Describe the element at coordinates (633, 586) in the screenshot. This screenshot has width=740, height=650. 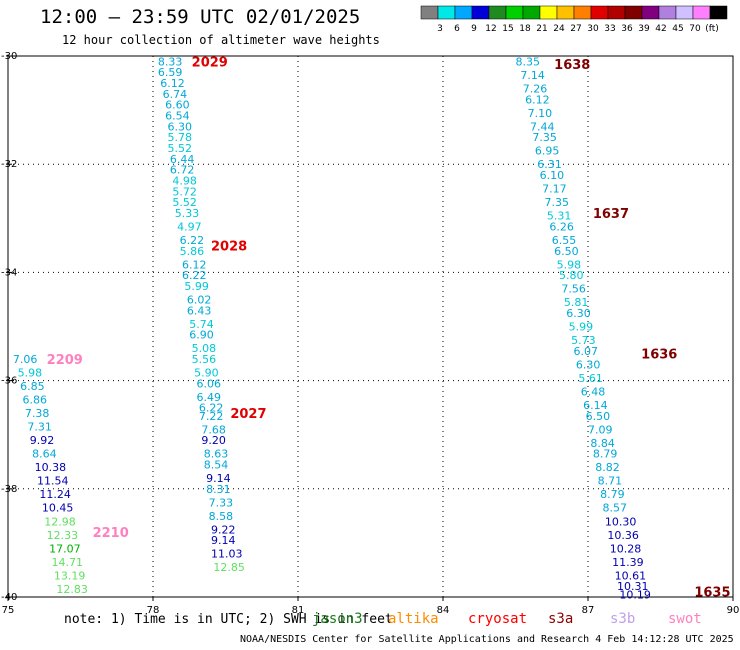
I see `swh-value-label: 10.31` at that location.